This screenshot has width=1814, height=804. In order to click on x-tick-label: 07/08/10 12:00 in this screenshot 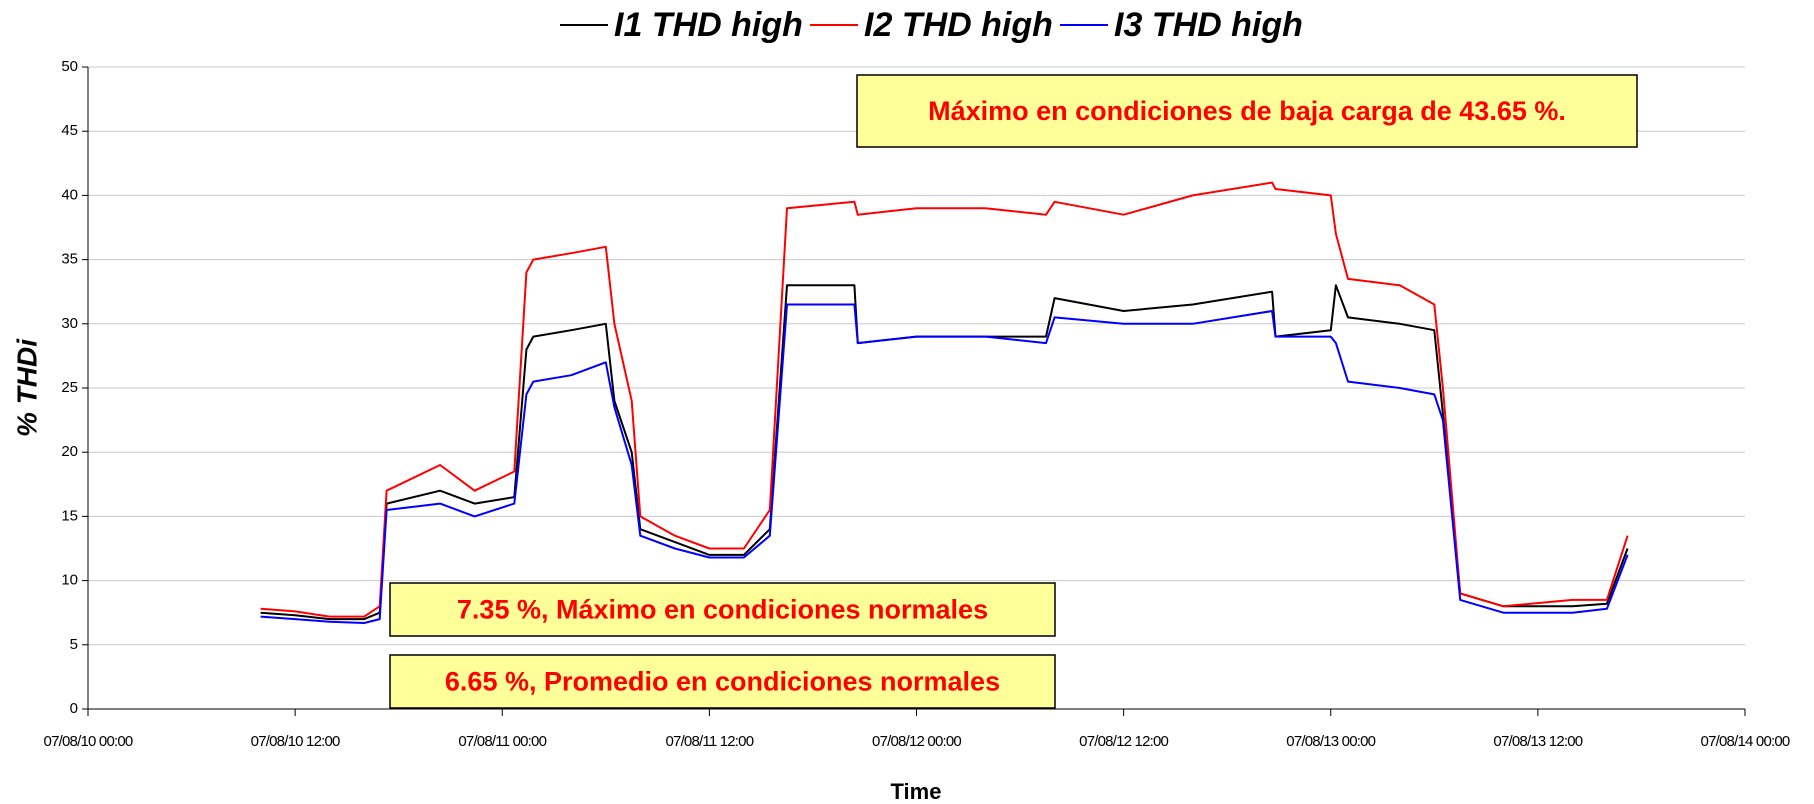, I will do `click(295, 741)`.